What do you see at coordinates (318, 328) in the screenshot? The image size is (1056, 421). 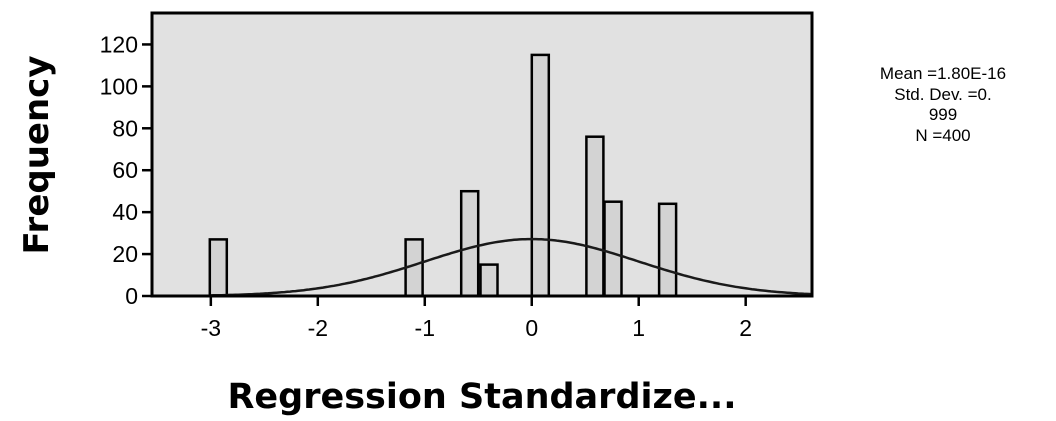 I see `x-tick-label: -2` at bounding box center [318, 328].